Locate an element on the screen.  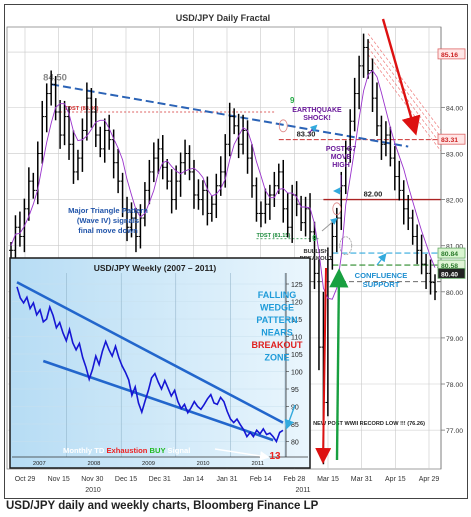
weekly-y-tick-label: 80 is located at coordinates (295, 443).